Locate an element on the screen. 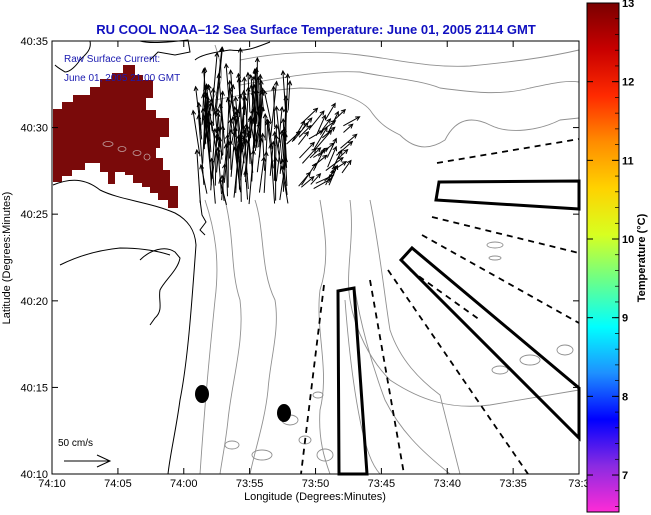  colorbar-label: Temperature (°C) is located at coordinates (642, 257).